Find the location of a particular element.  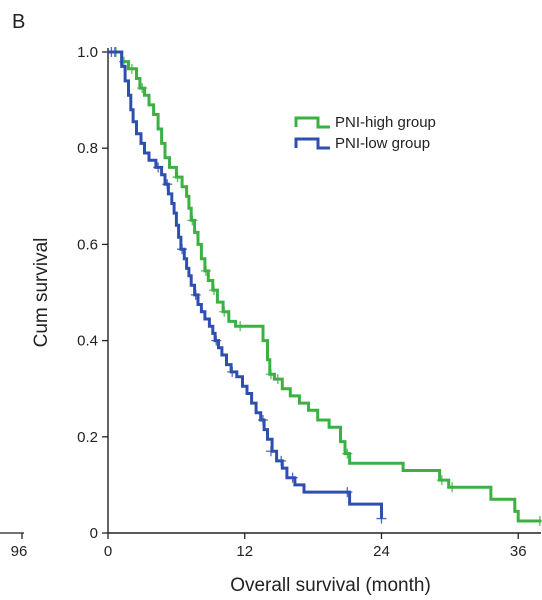

legend-symbol-high is located at coordinates (312, 122).